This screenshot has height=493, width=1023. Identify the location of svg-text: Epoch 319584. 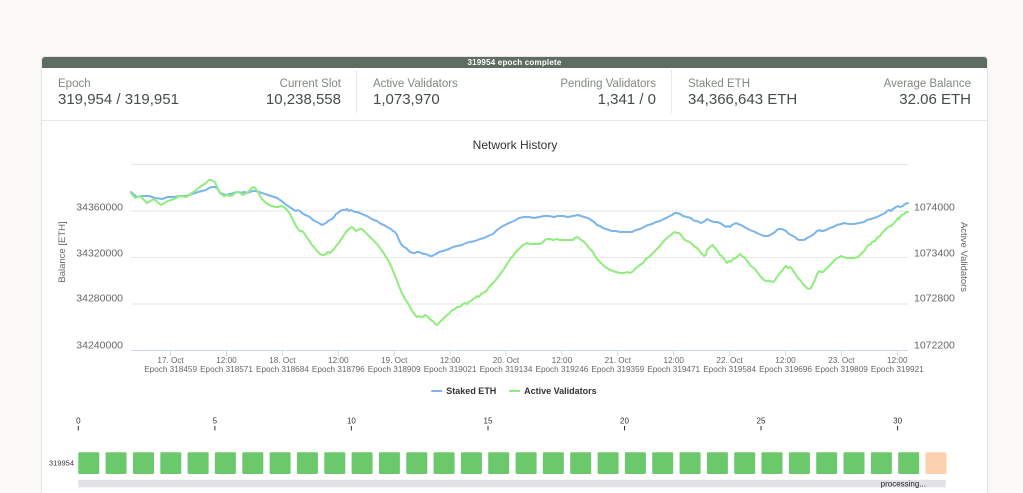
(729, 369).